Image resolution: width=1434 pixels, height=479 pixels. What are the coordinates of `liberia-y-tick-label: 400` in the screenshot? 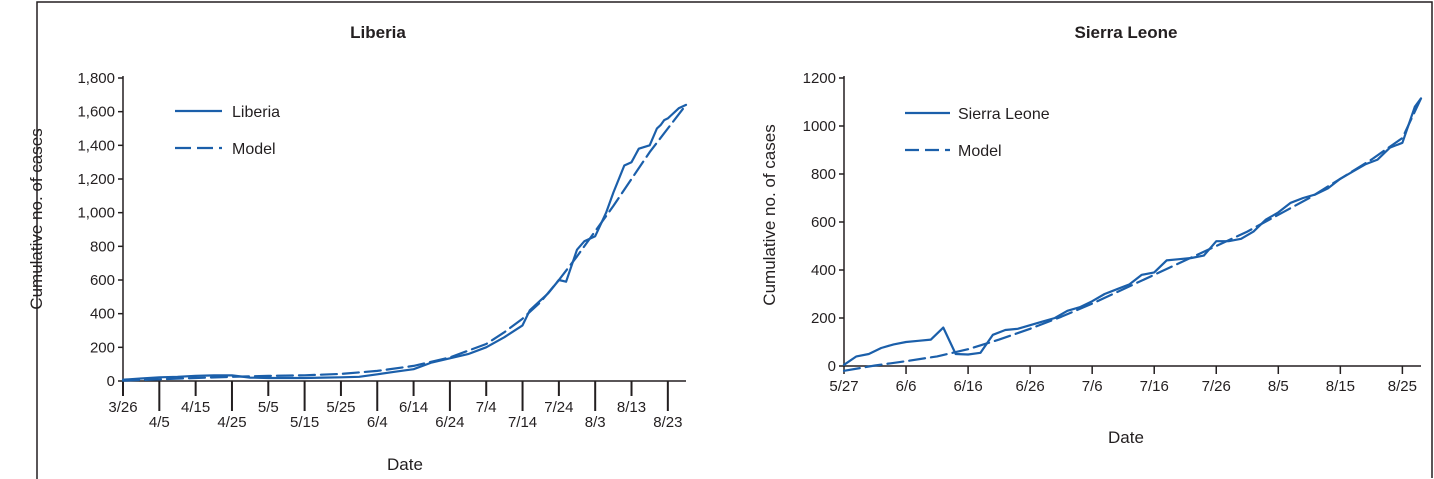 It's located at (102, 314).